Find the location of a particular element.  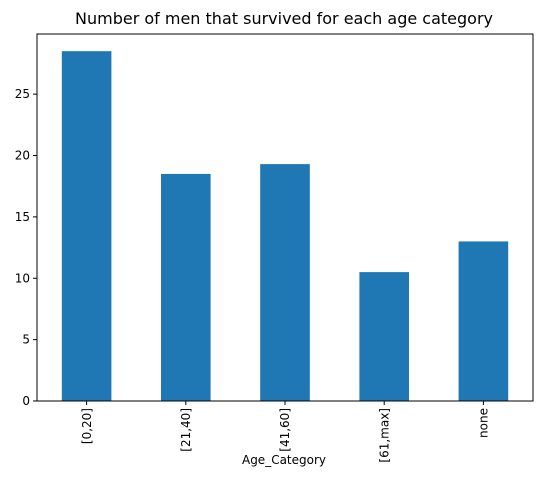

x-tick-label: none is located at coordinates (484, 423).